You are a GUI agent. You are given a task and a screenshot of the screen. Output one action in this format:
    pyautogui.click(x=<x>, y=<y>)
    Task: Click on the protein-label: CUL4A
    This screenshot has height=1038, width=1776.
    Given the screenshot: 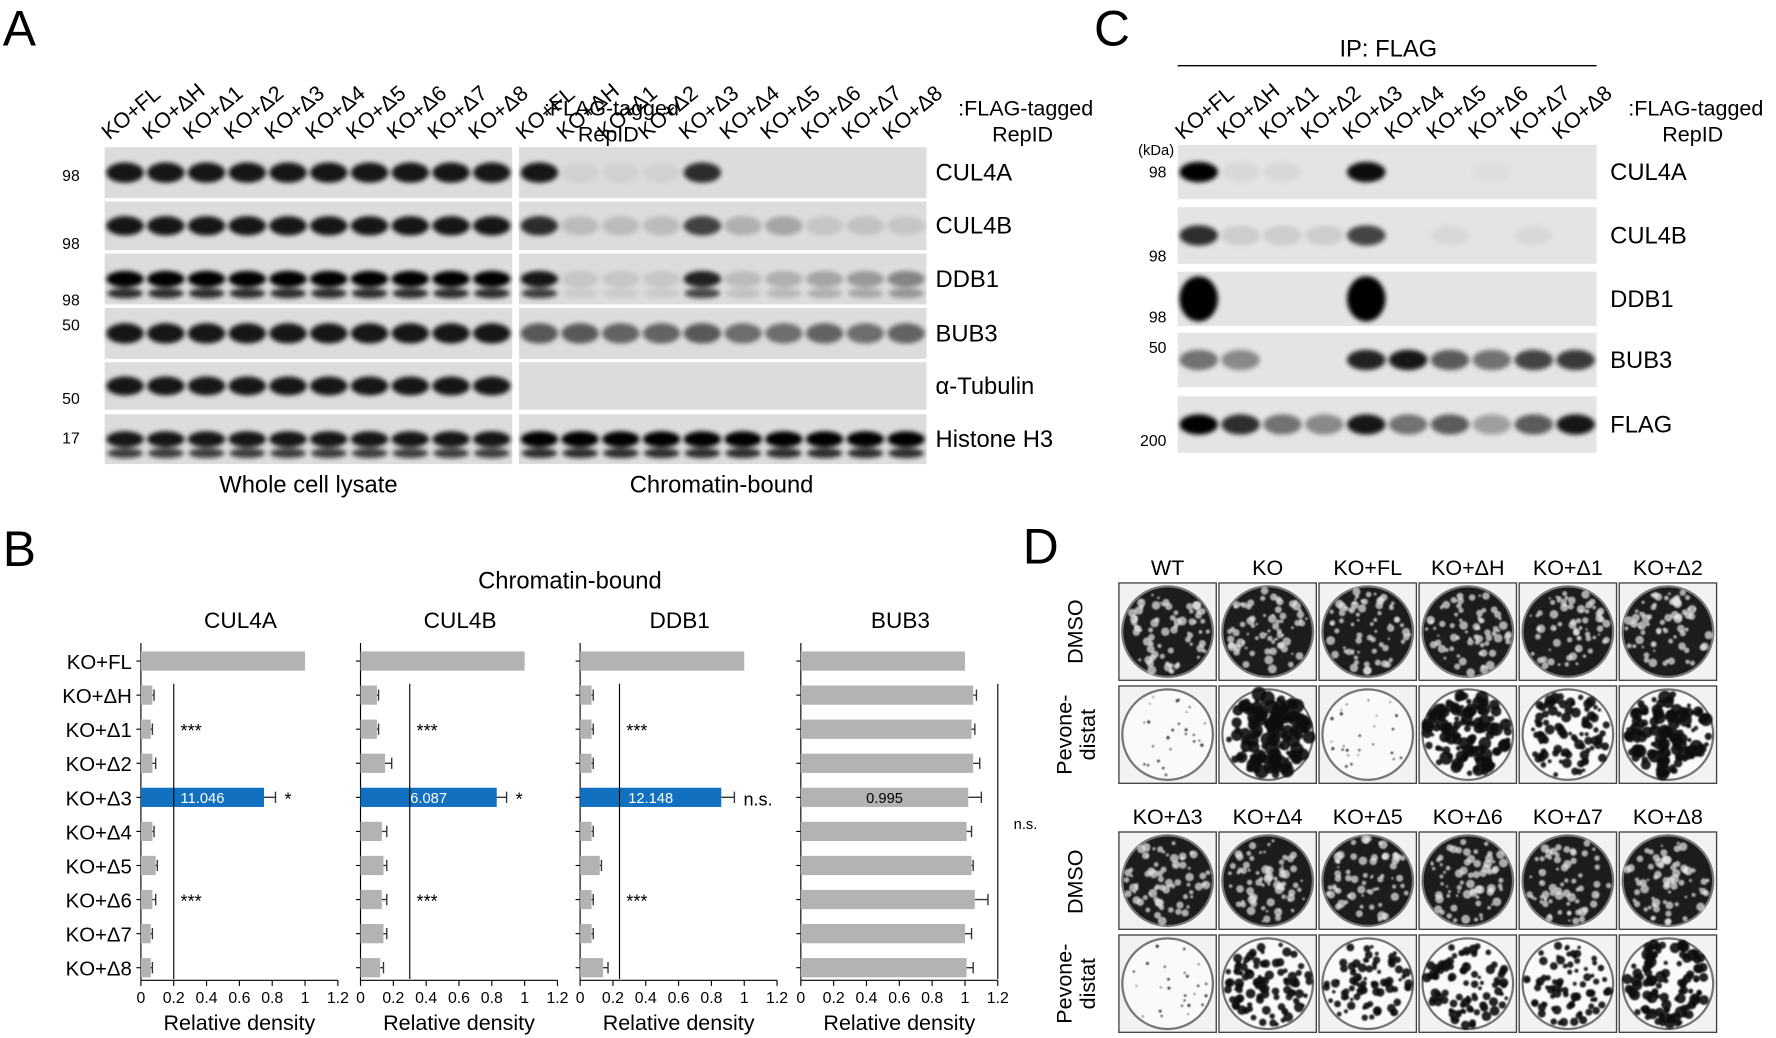 What is the action you would take?
    pyautogui.click(x=1648, y=172)
    